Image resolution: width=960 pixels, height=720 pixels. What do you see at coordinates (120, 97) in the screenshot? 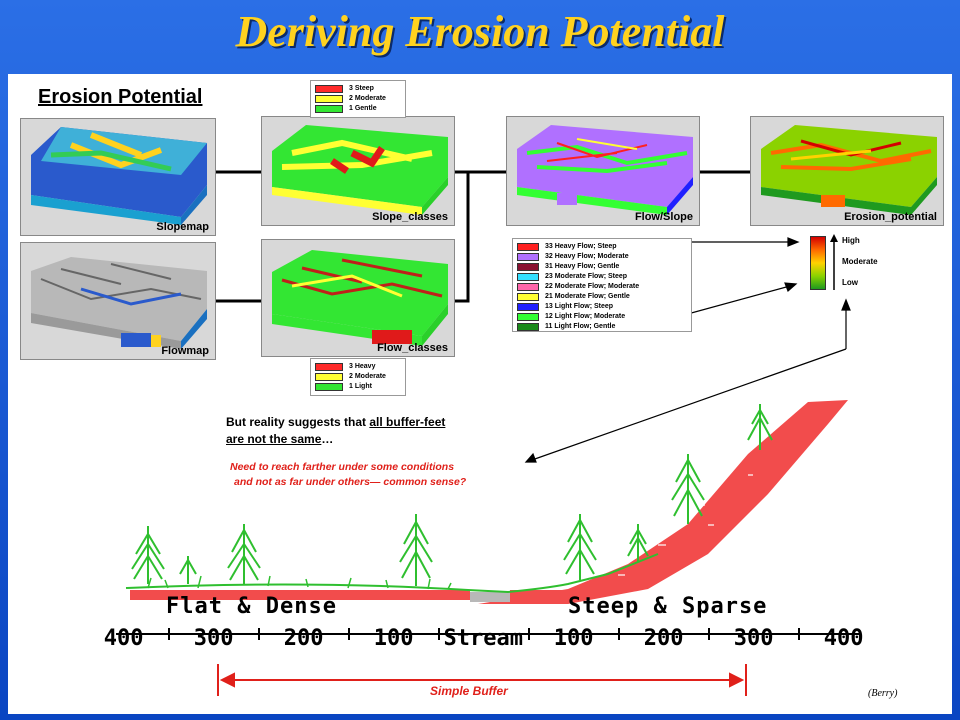
I see `section-title: Erosion Potential` at bounding box center [120, 97].